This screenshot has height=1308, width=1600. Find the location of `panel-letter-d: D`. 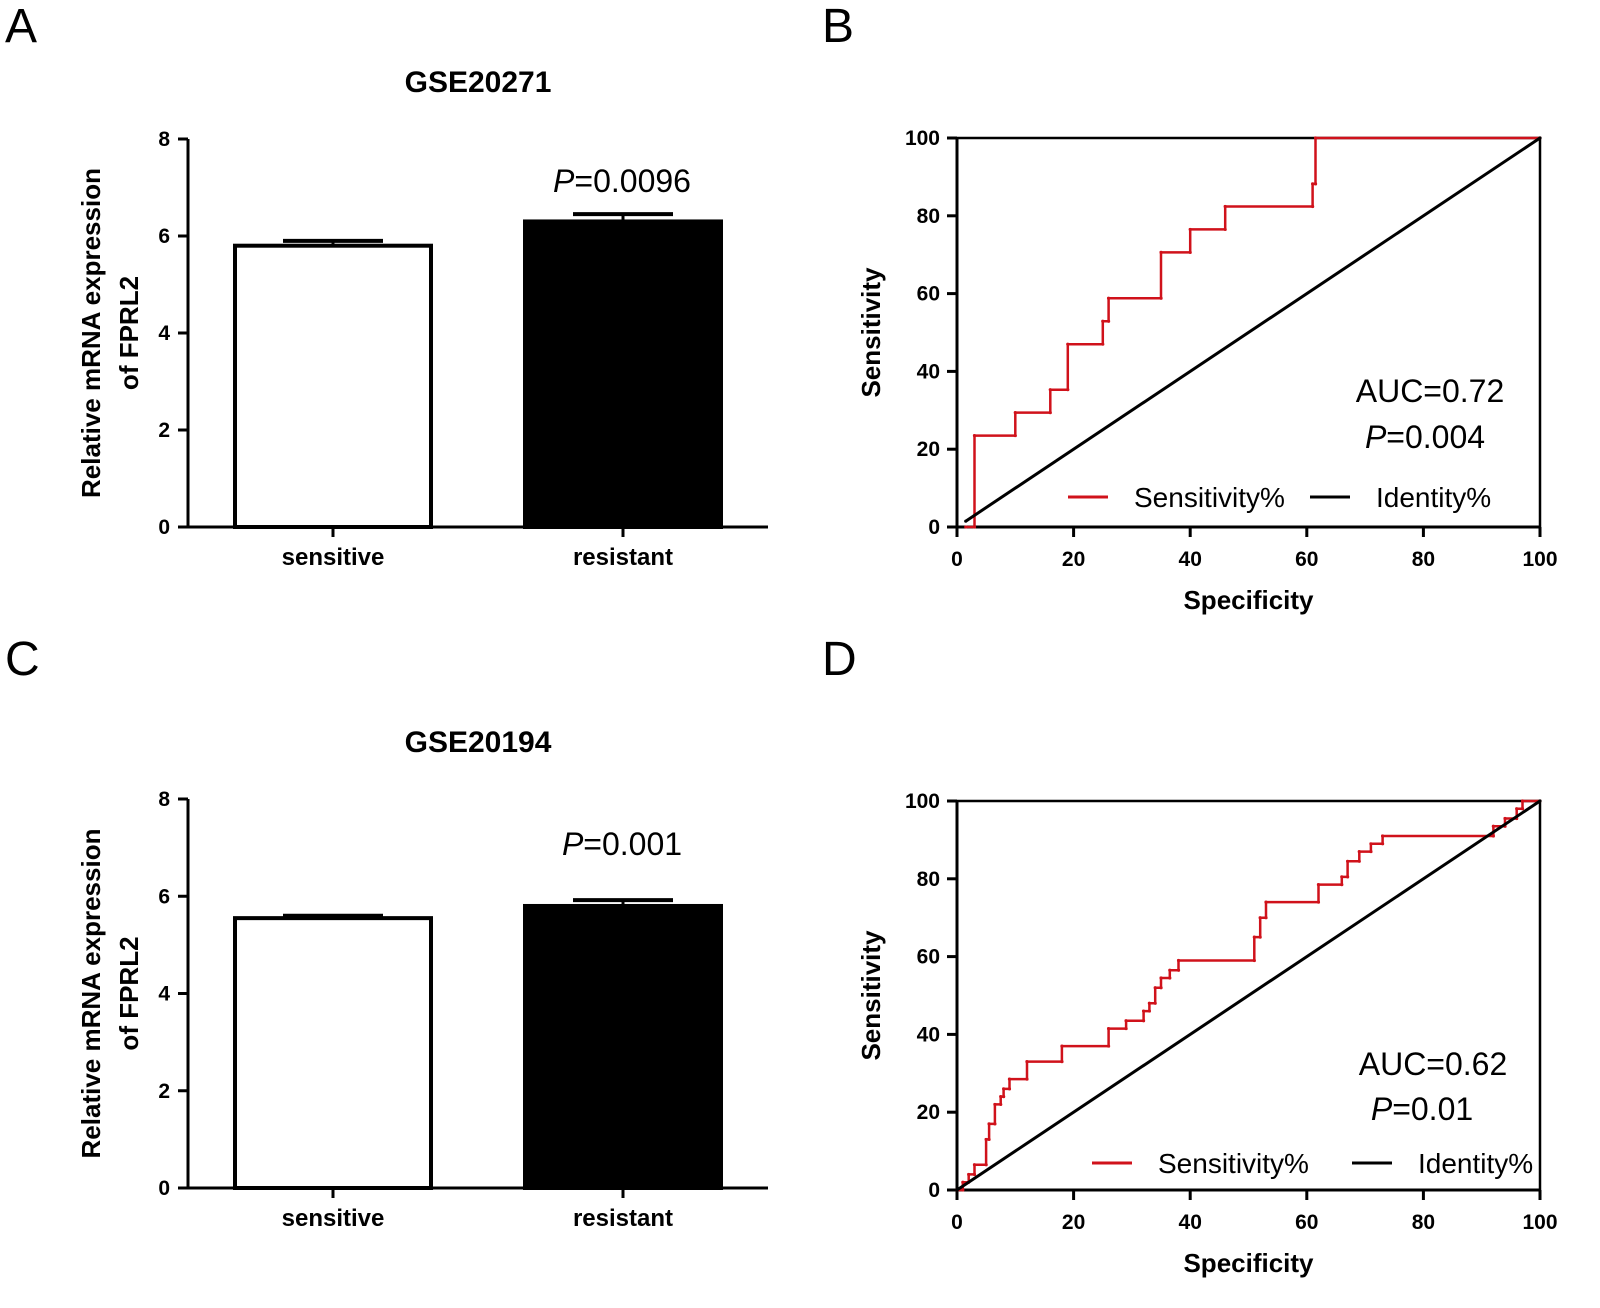

panel-letter-d: D is located at coordinates (839, 659).